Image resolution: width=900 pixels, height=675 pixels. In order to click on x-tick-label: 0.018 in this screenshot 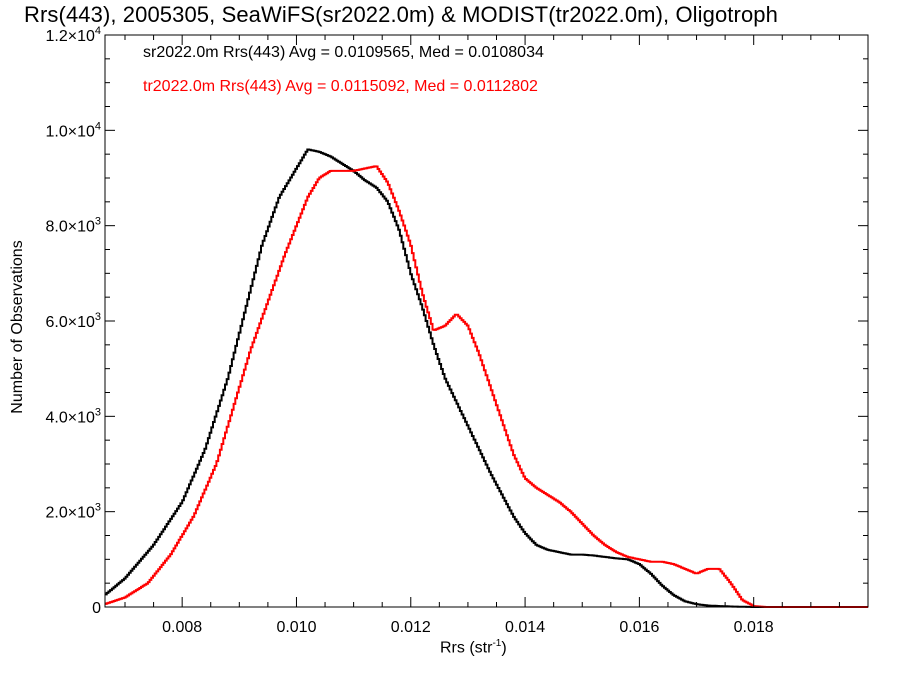, I will do `click(754, 627)`.